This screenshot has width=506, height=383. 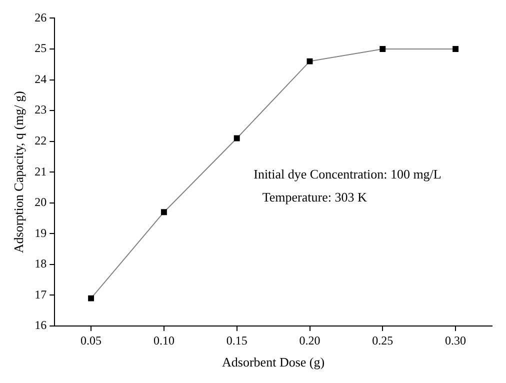 I want to click on y-tick-label: 19, so click(x=40, y=233).